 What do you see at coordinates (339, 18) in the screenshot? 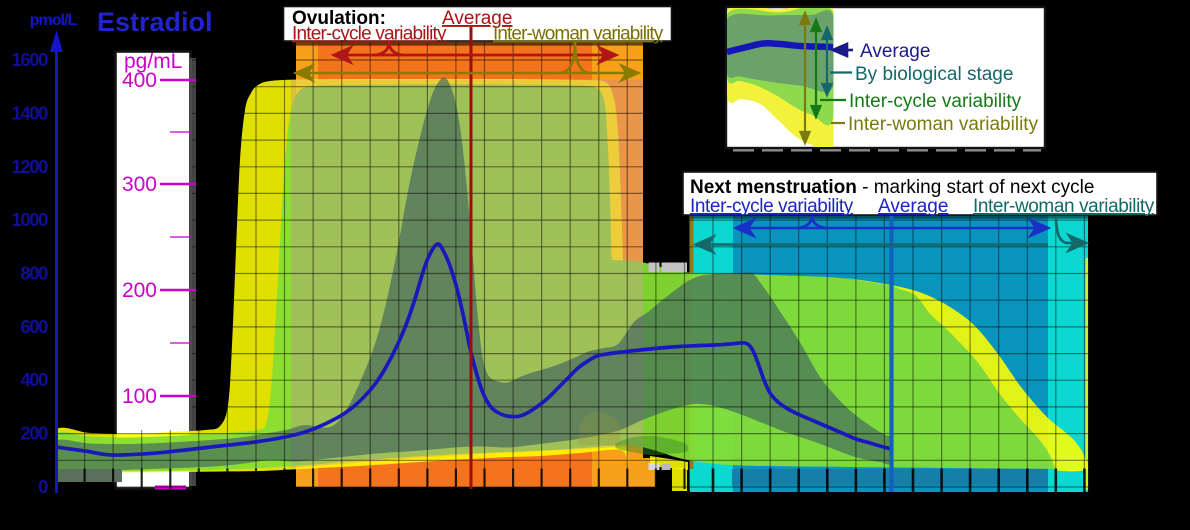
I see `svg-text: Ovulation:` at bounding box center [339, 18].